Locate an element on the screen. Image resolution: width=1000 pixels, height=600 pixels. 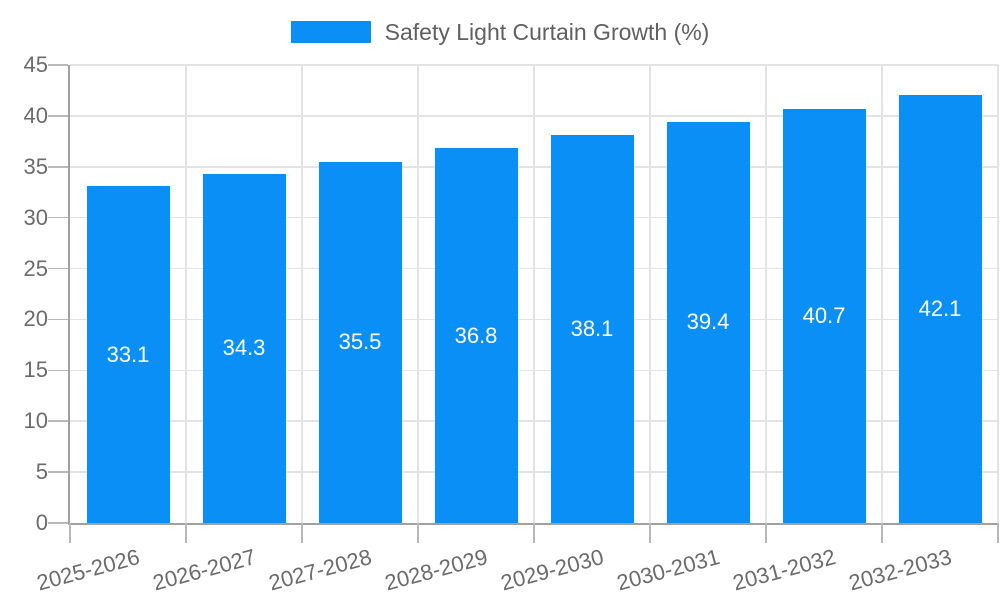
bar-value-label: 40.7 is located at coordinates (824, 315).